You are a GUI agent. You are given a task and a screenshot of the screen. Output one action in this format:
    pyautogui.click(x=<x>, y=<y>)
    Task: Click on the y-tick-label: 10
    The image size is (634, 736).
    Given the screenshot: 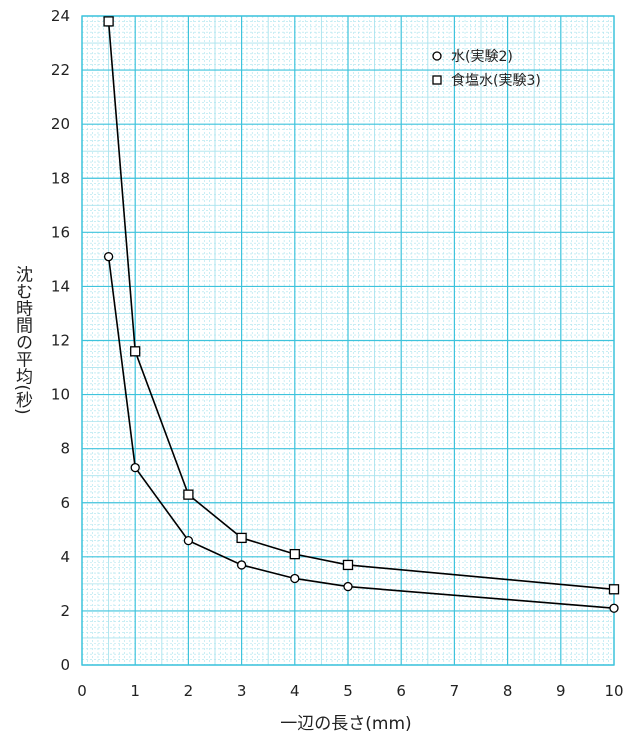 What is the action you would take?
    pyautogui.click(x=60, y=395)
    